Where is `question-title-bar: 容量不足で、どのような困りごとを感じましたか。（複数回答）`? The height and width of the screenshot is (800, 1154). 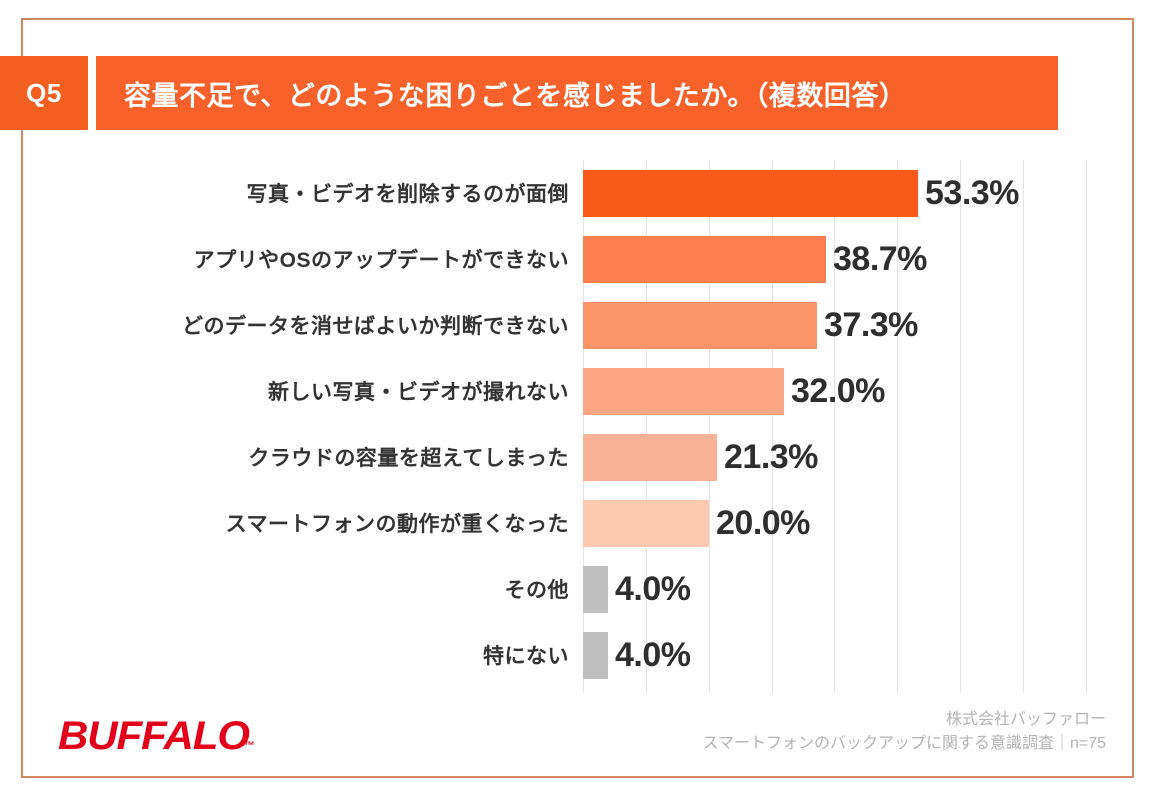 question-title-bar: 容量不足で、どのような困りごとを感じましたか。（複数回答） is located at coordinates (577, 93).